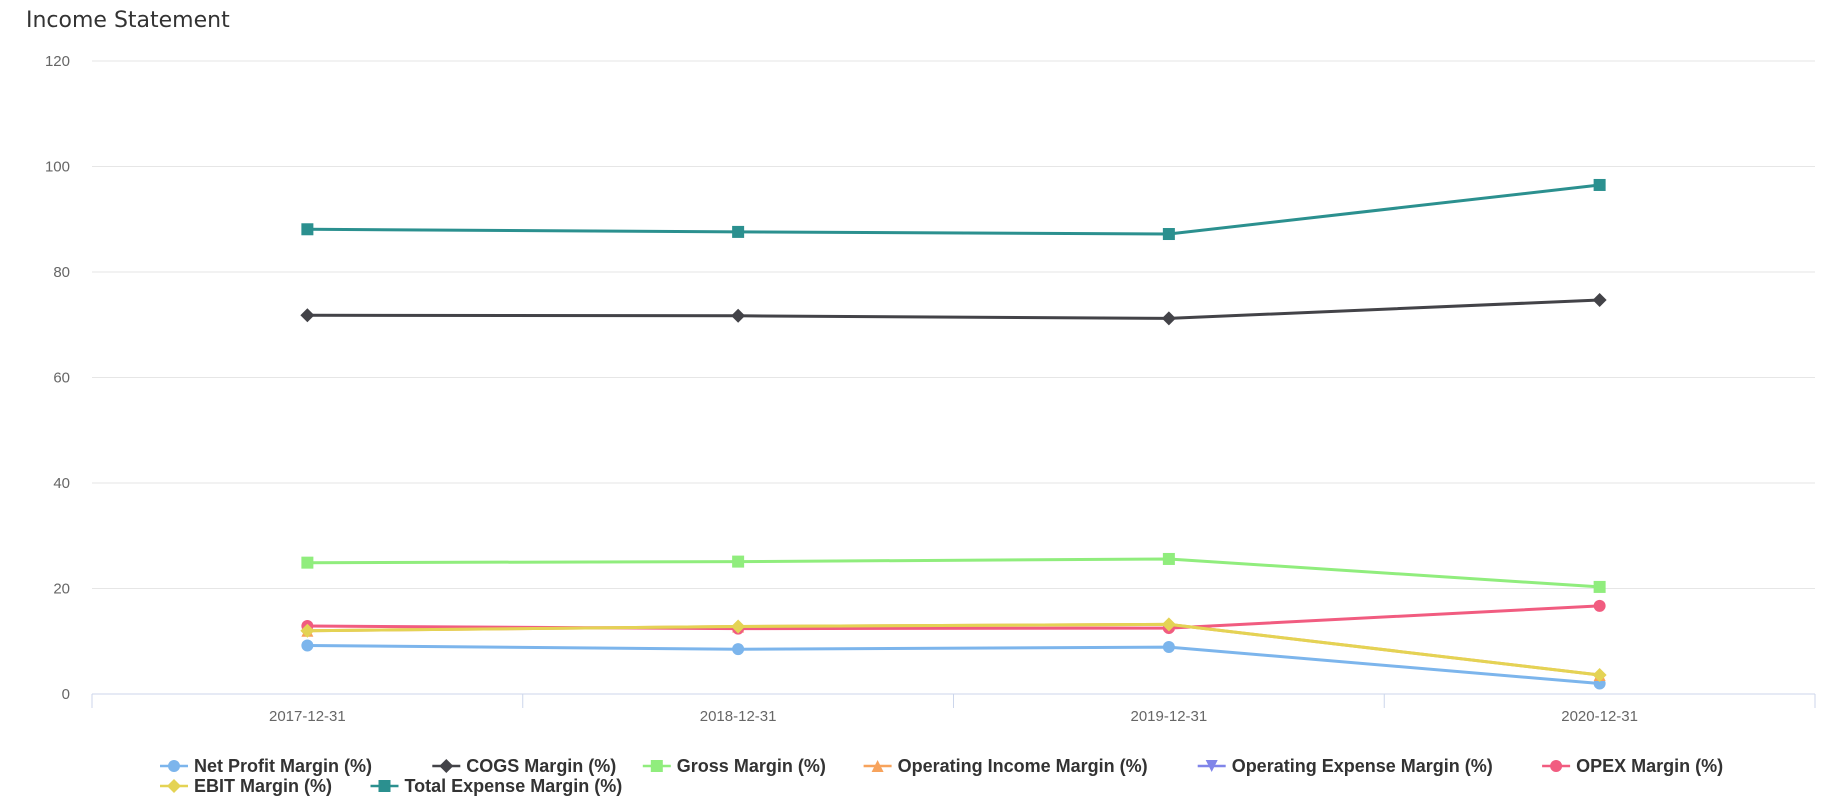  I want to click on x-tick-label: 2017-12-31, so click(307, 716).